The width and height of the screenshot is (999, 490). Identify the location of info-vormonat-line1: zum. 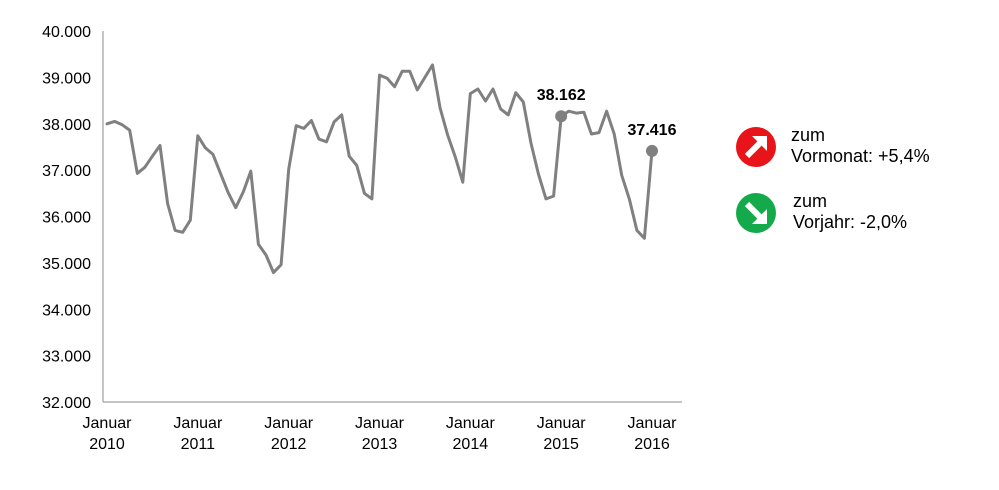
(808, 135).